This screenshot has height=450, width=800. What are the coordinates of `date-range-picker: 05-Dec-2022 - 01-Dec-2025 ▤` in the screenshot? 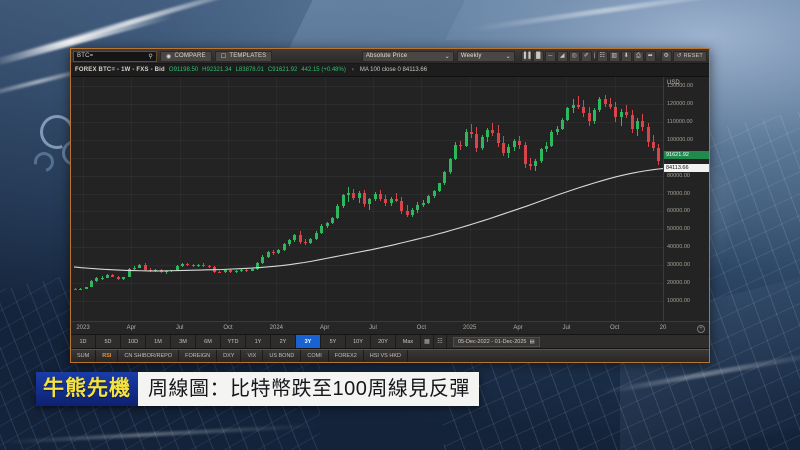 It's located at (496, 341).